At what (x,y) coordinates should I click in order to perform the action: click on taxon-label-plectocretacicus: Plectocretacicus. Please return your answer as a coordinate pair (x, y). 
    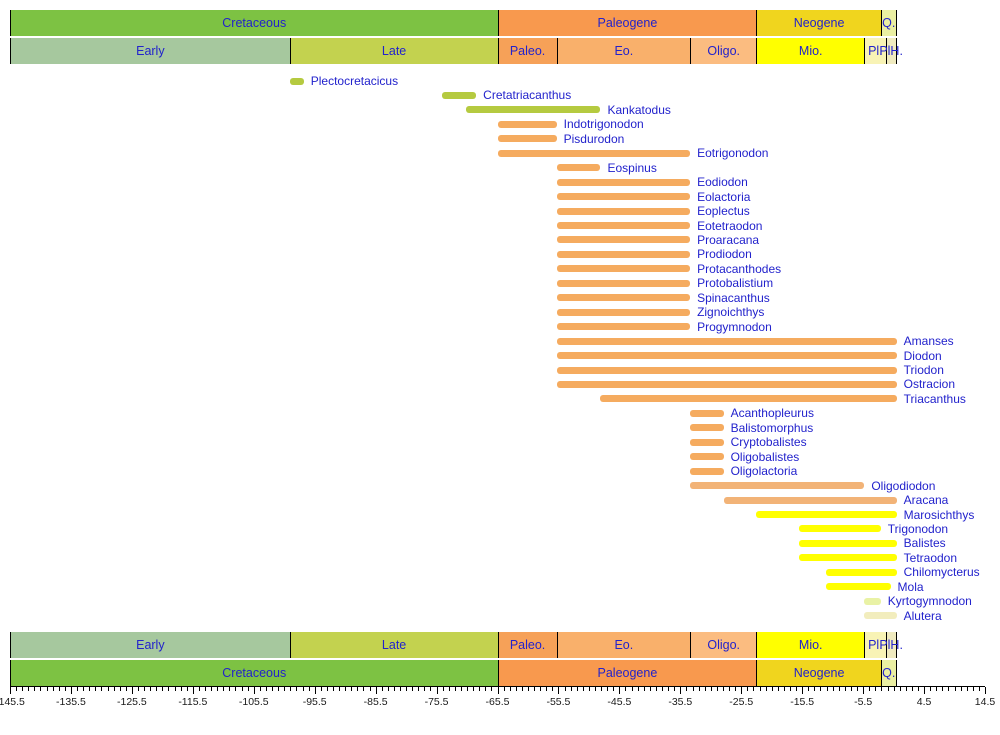
    Looking at the image, I should click on (354, 81).